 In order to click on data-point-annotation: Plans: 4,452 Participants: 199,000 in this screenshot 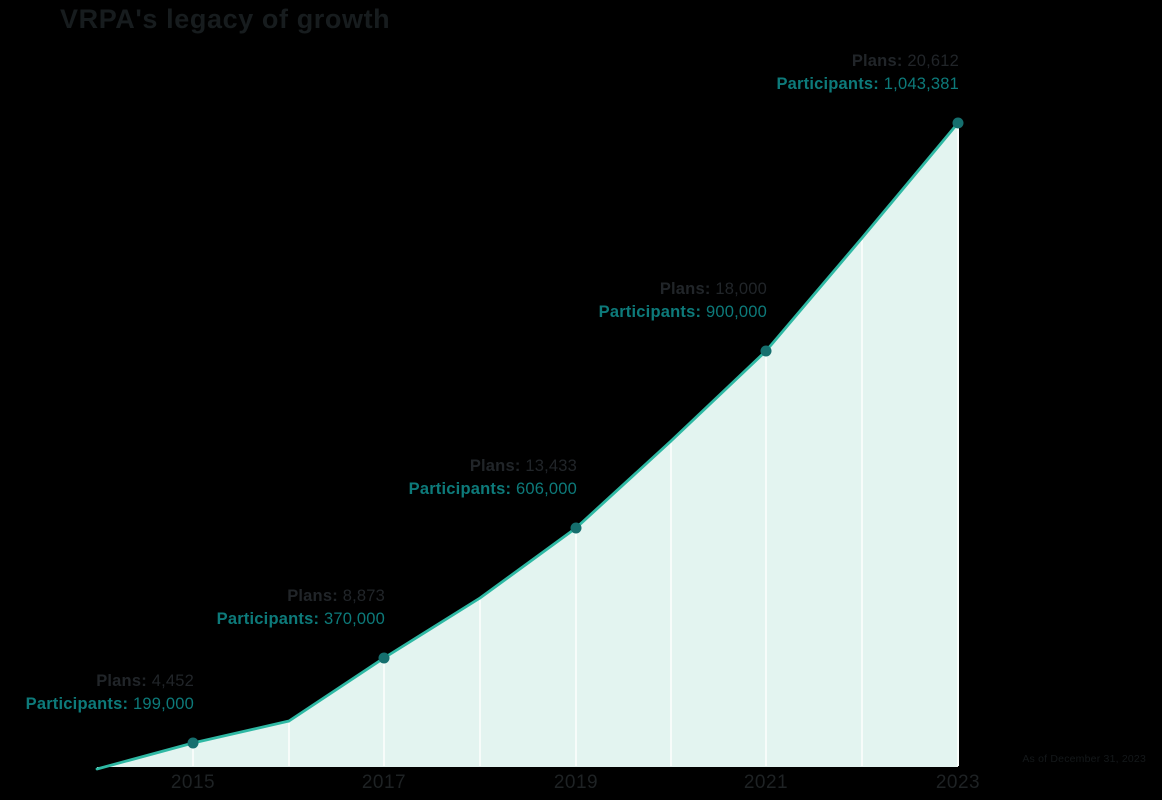, I will do `click(110, 693)`.